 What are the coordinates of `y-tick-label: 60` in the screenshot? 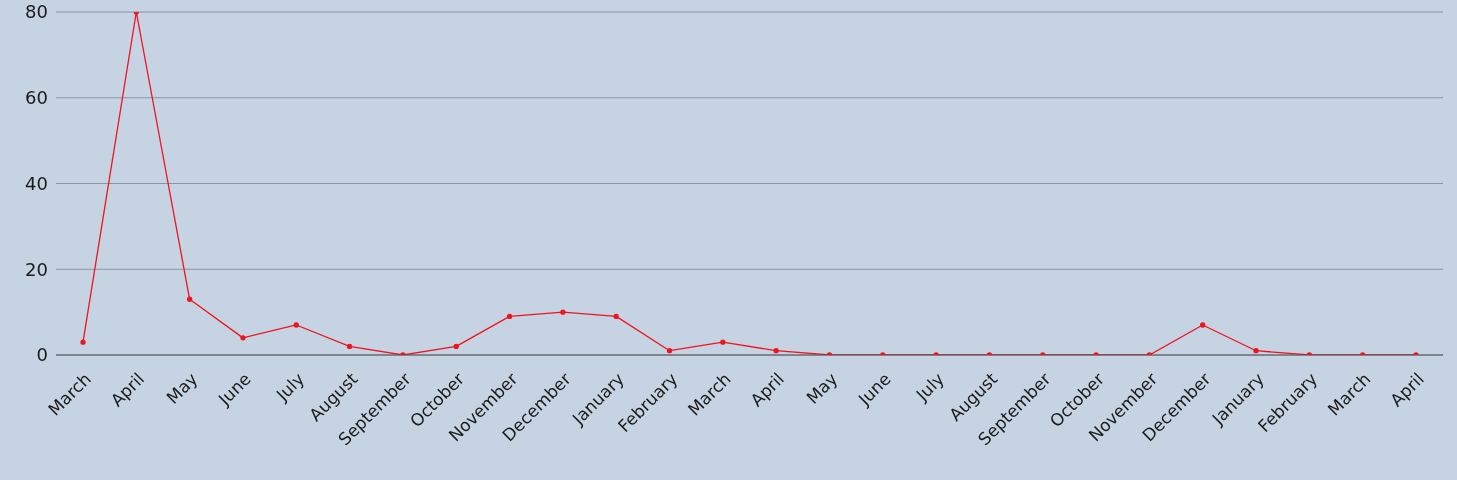 It's located at (36, 98).